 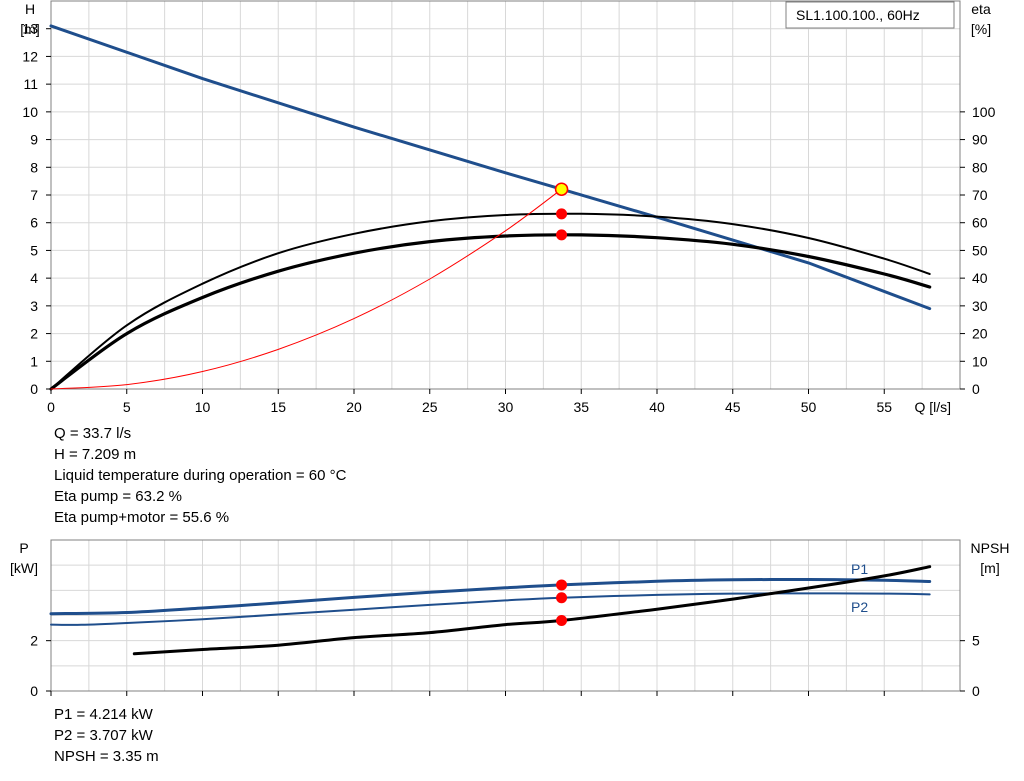 I want to click on series-npsh, so click(x=532, y=610).